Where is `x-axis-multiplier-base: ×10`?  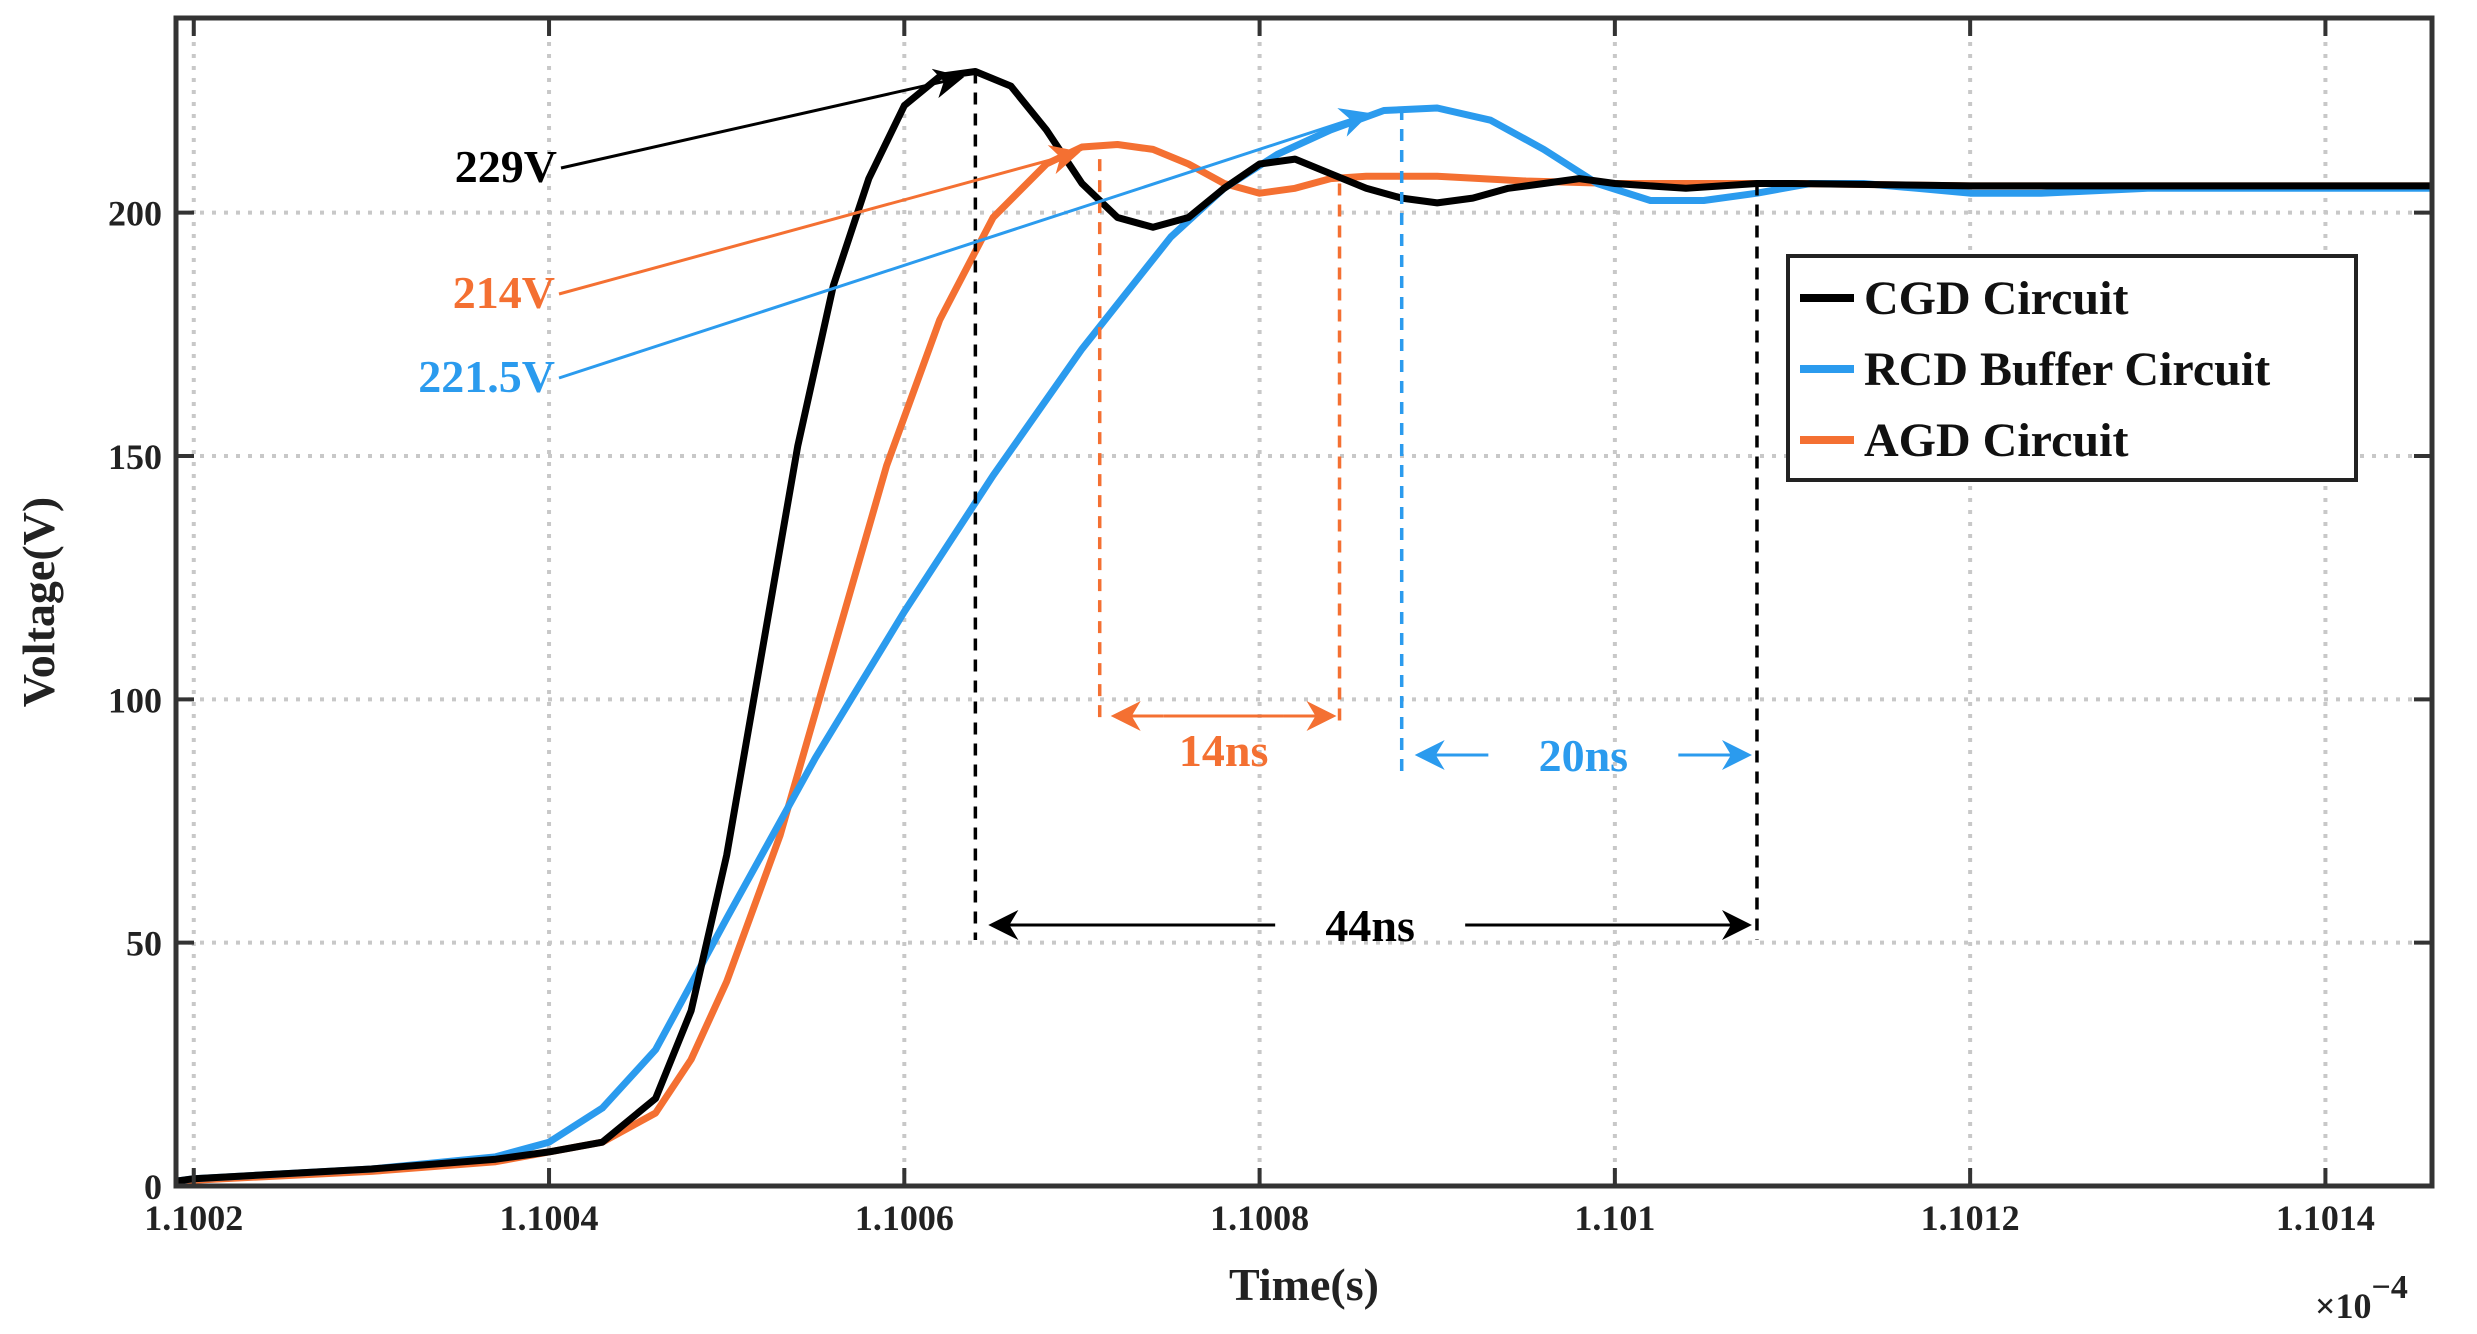
x-axis-multiplier-base: ×10 is located at coordinates (2343, 1306).